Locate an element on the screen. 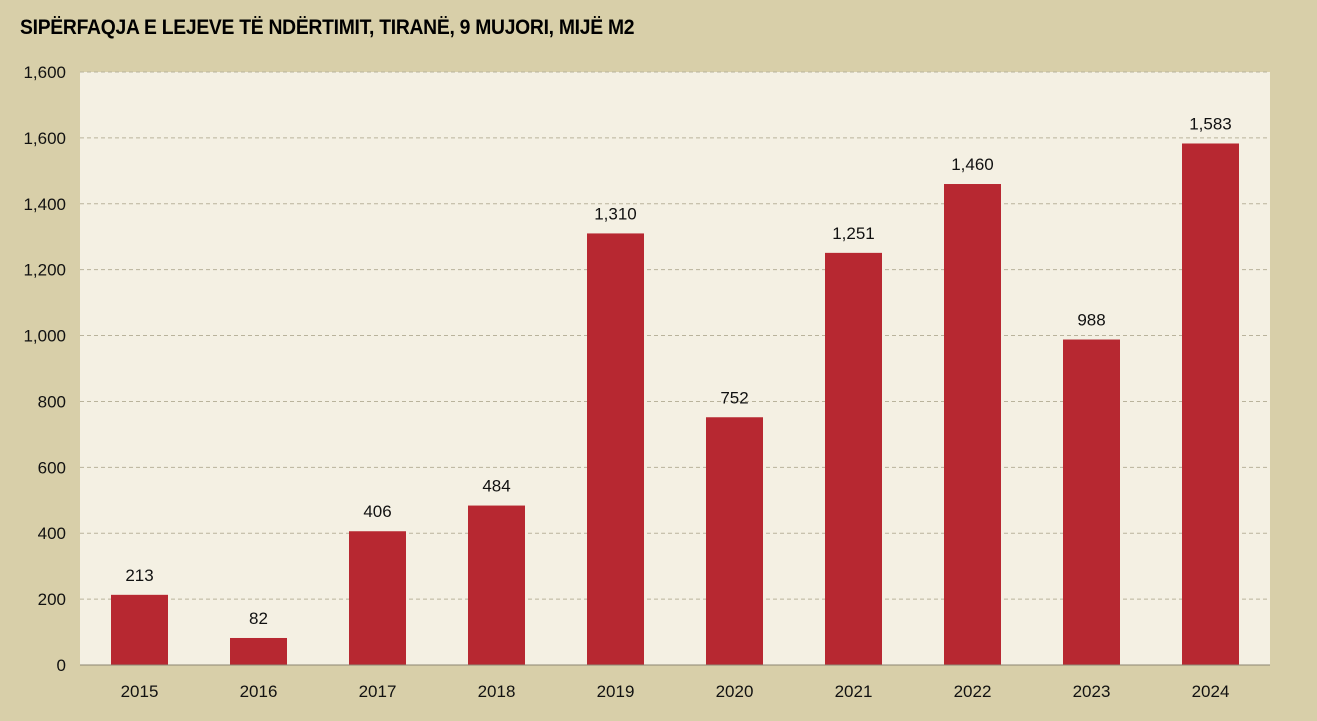 The width and height of the screenshot is (1317, 721). bar-value-label: 1,251 is located at coordinates (853, 233).